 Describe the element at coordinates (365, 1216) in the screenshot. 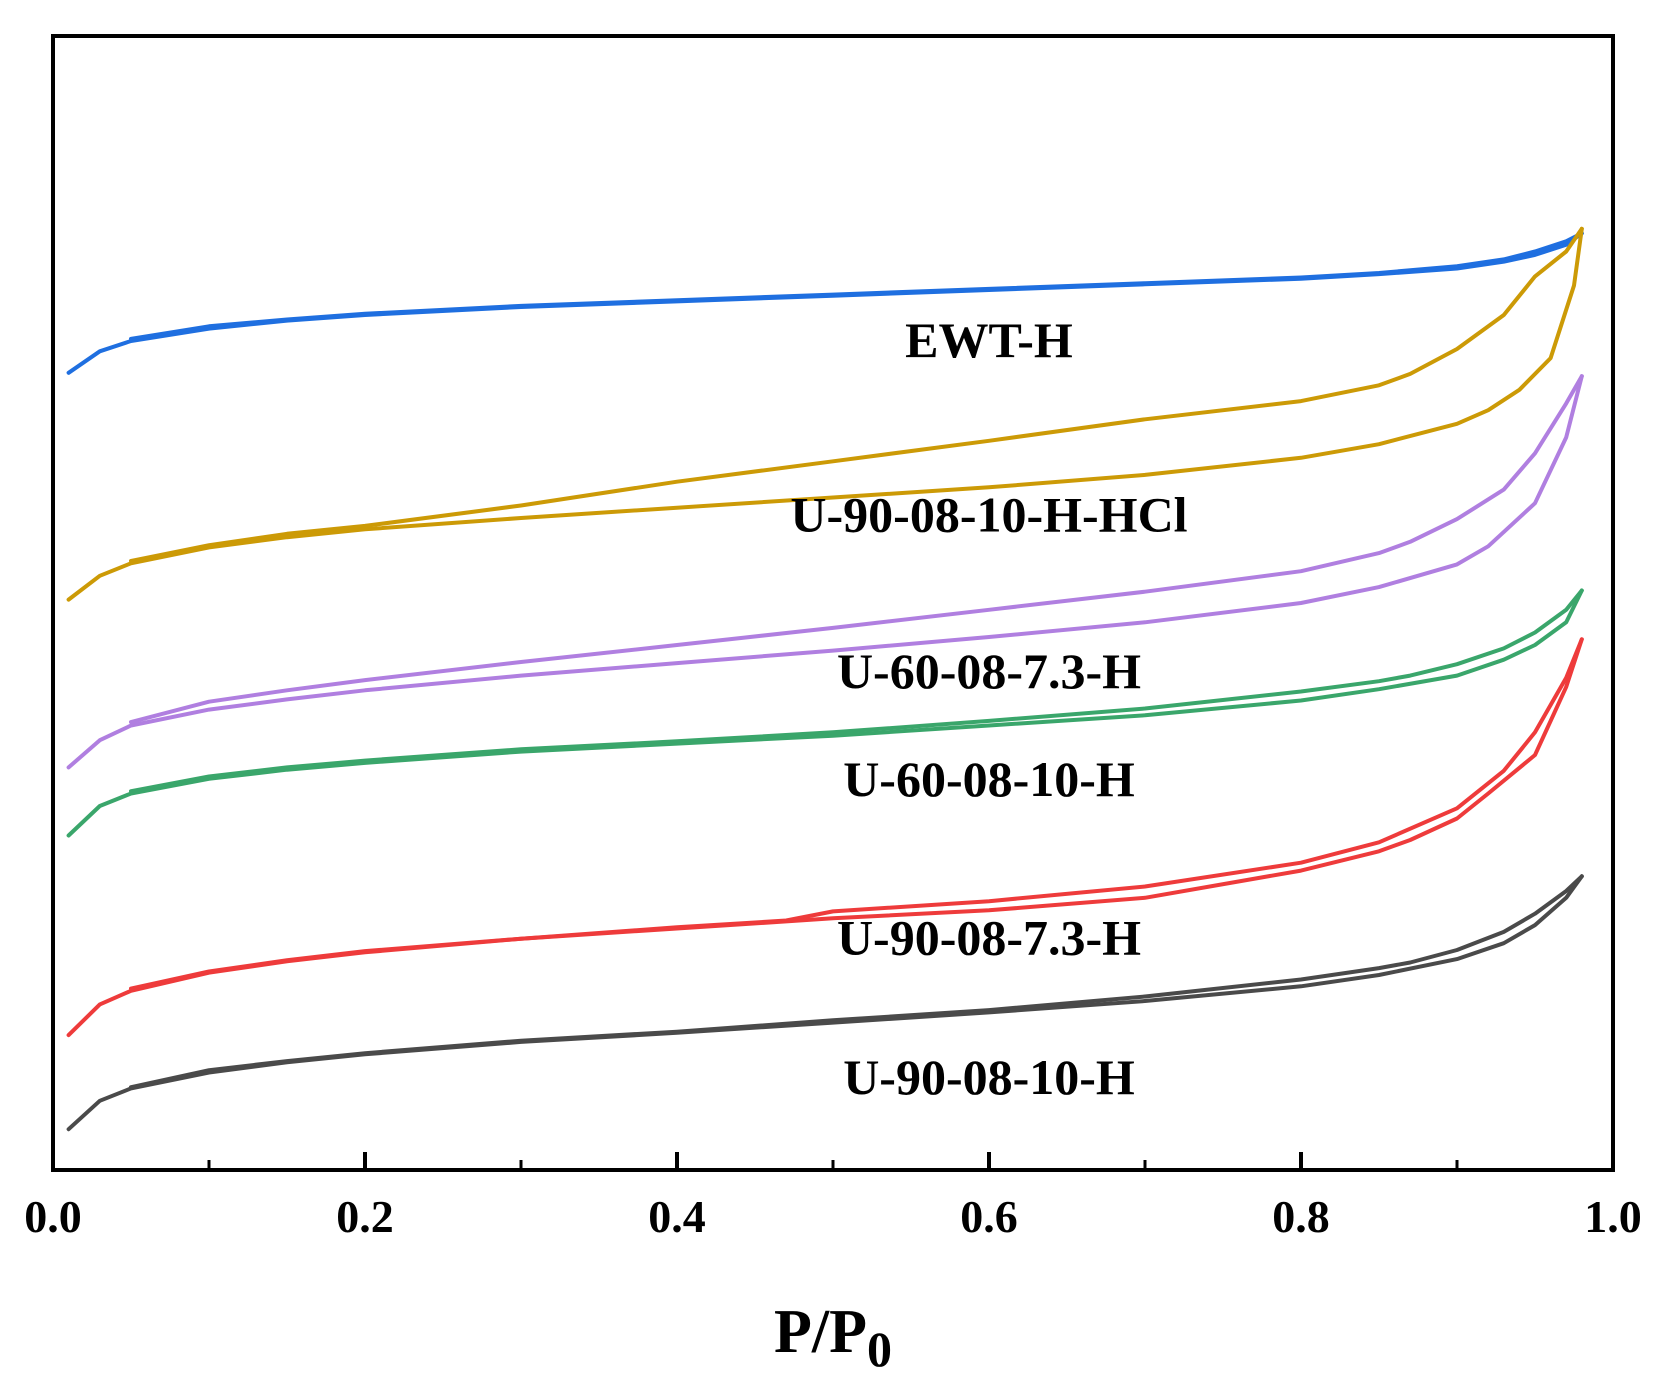

I see `x-tick-label: 0.2` at that location.